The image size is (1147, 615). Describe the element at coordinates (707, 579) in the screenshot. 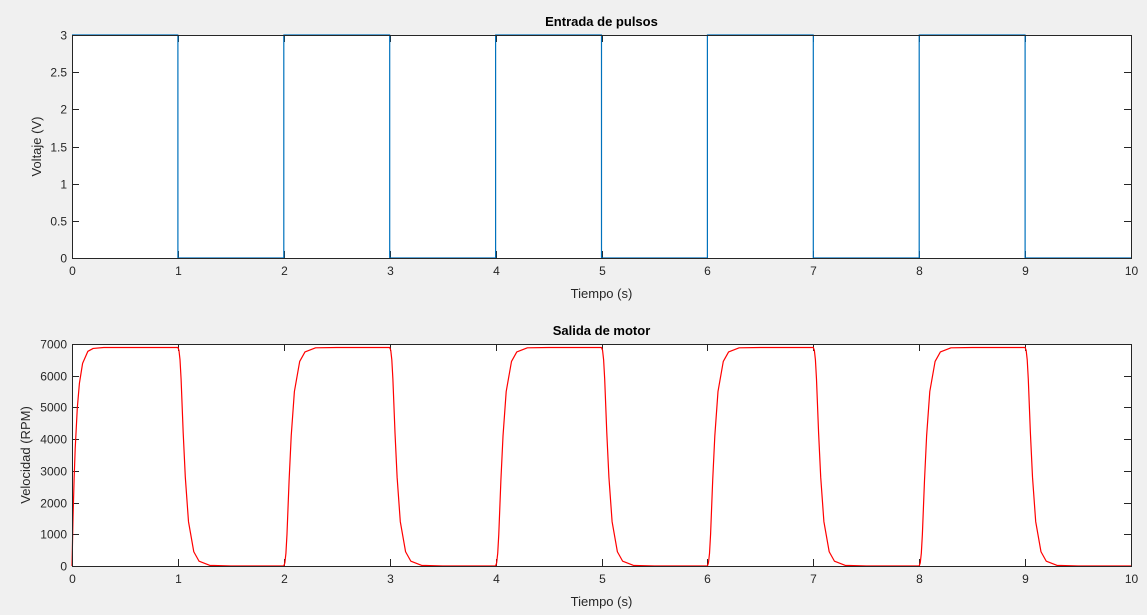

I see `motor-output-xtick-label: 6` at that location.